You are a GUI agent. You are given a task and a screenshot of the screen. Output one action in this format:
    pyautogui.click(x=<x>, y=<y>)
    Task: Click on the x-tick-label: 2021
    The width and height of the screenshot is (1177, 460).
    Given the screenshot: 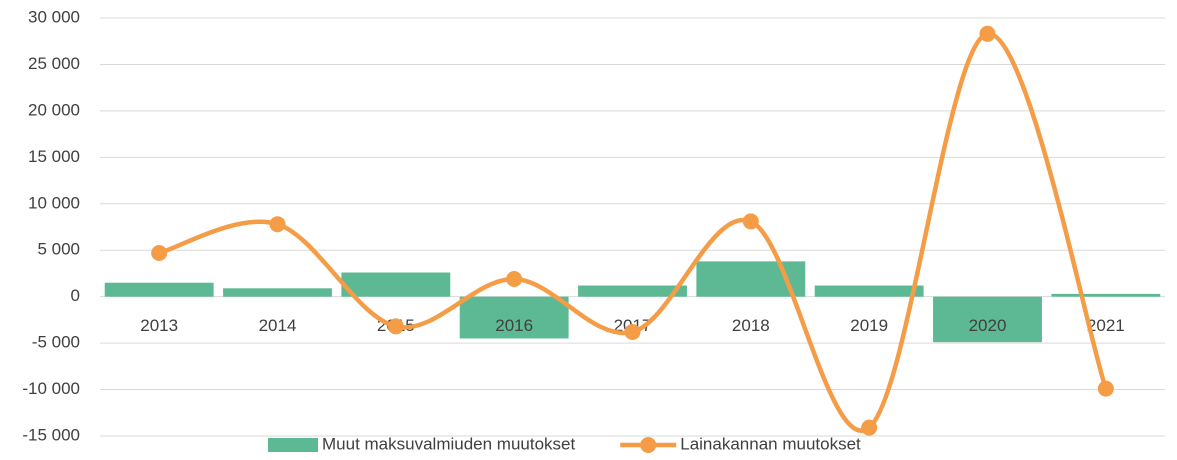 What is the action you would take?
    pyautogui.click(x=1106, y=325)
    